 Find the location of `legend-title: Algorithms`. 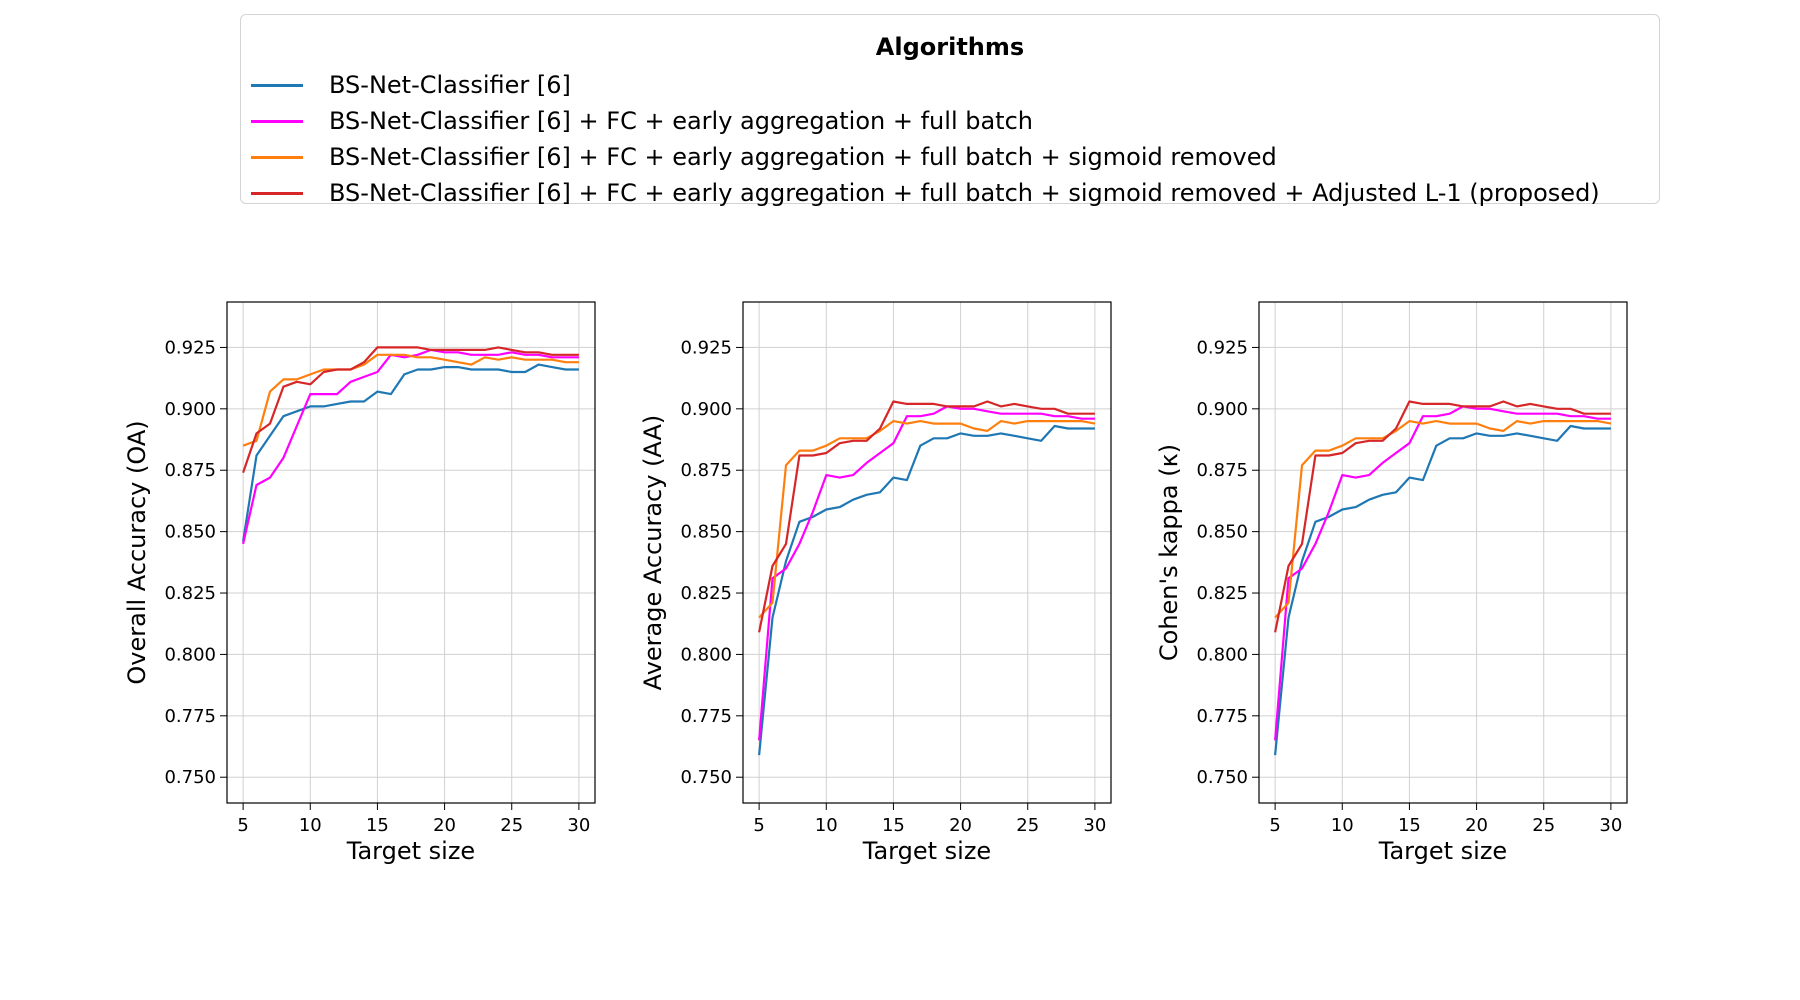

legend-title: Algorithms is located at coordinates (950, 47).